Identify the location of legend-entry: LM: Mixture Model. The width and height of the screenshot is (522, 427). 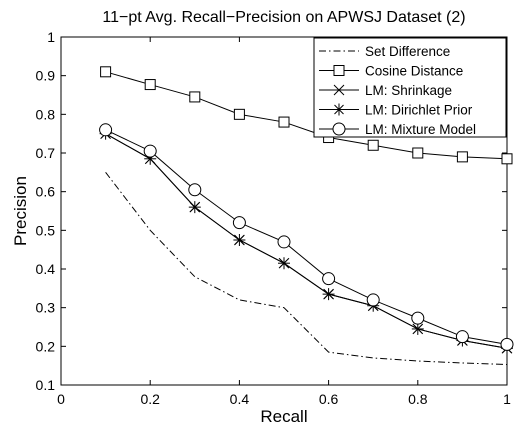
(397, 129).